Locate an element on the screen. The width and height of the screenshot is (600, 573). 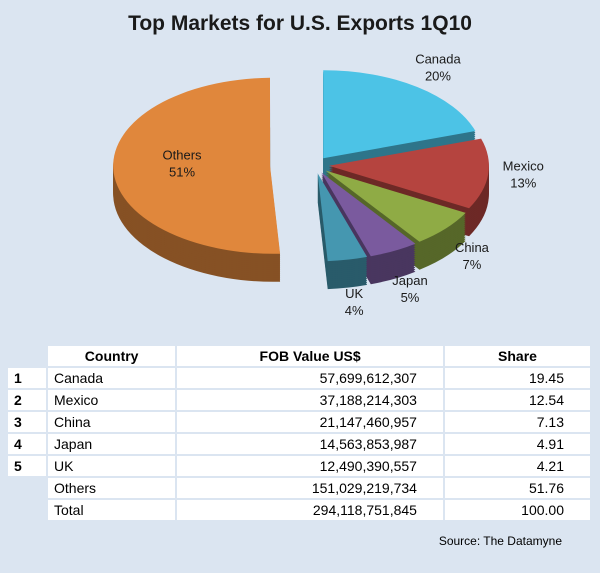
country-cell: Canada is located at coordinates (112, 378).